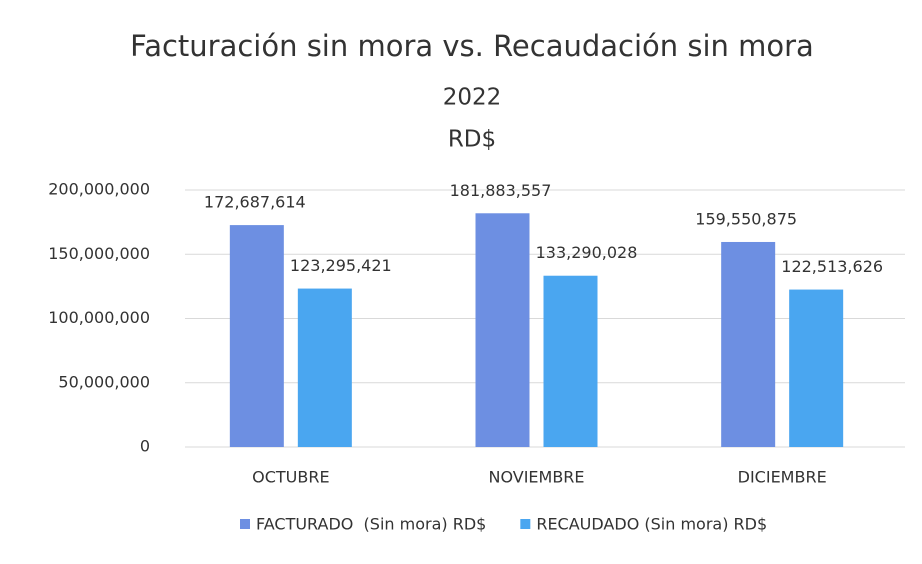  I want to click on y-tick-label: 200,000,000, so click(99, 189).